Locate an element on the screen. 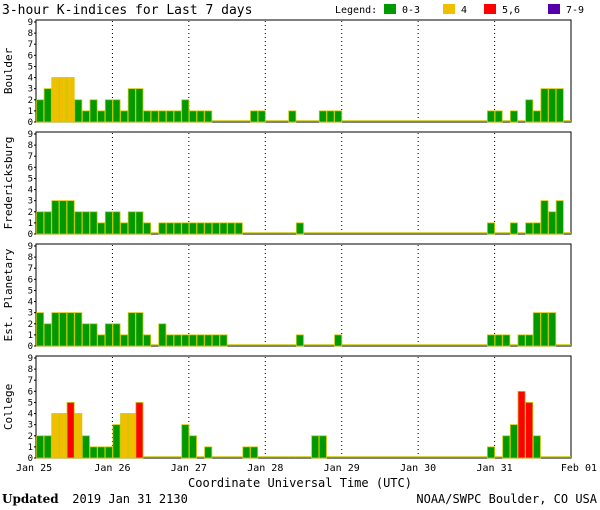 This screenshot has height=510, width=600. footer-updated: Updated 2019 Jan 31 2130 is located at coordinates (95, 497).